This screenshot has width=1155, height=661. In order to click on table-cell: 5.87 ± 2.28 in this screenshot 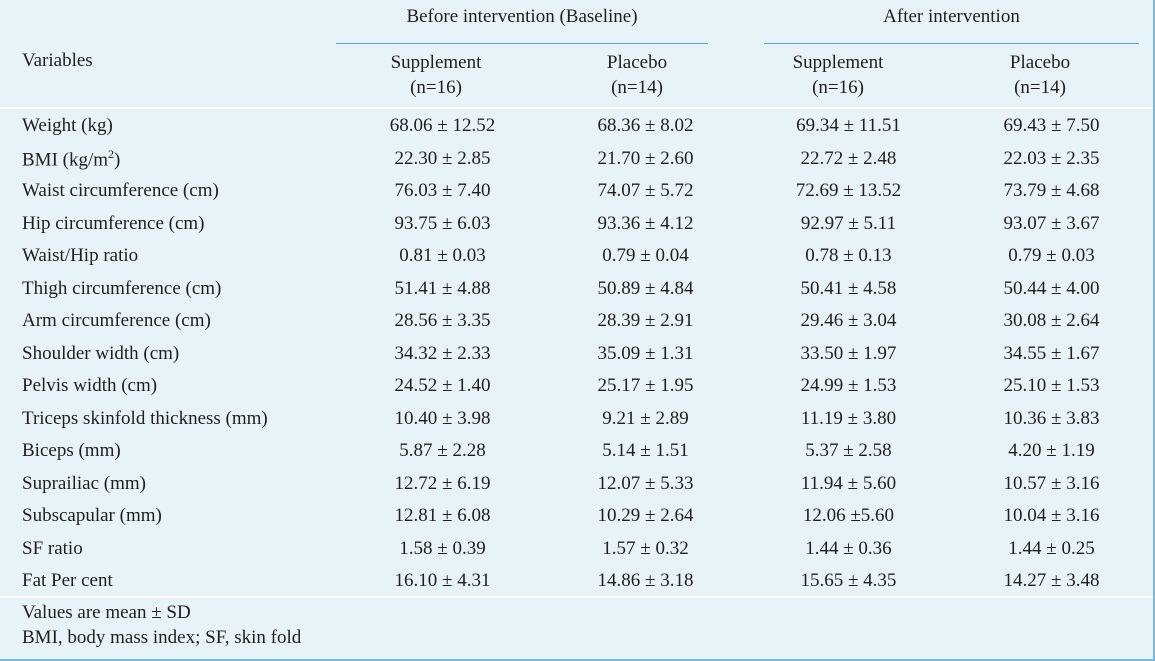, I will do `click(442, 451)`.